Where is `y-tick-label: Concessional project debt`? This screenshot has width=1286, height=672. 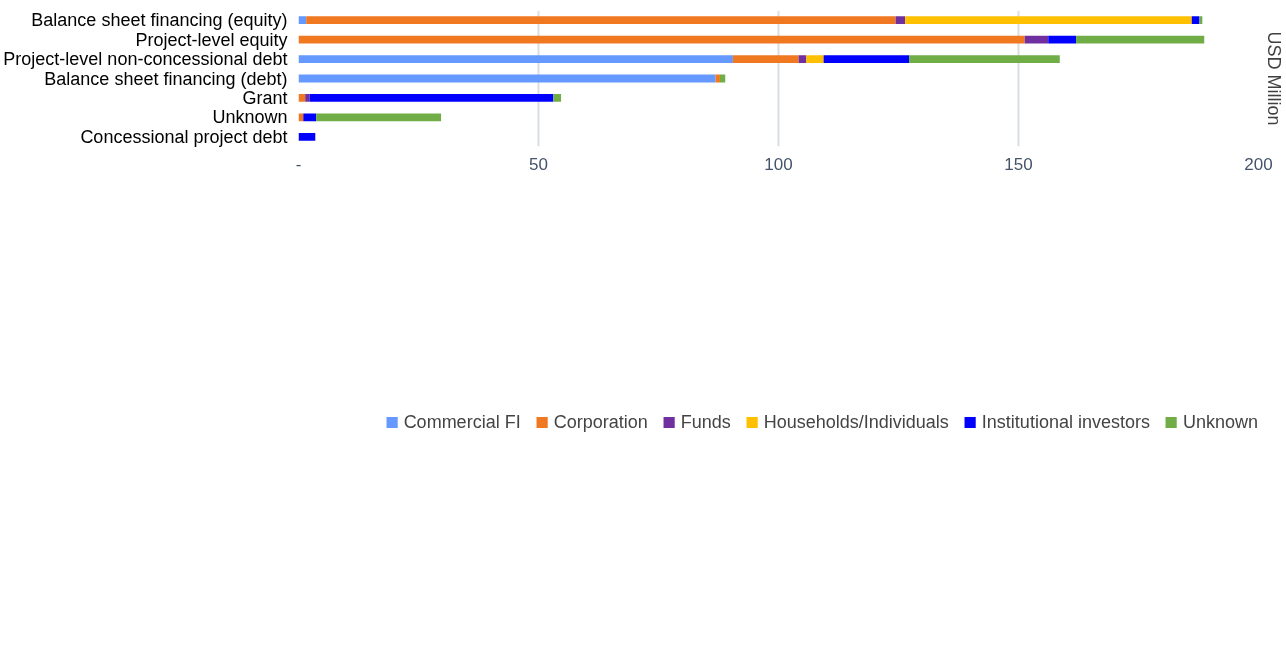 y-tick-label: Concessional project debt is located at coordinates (184, 136).